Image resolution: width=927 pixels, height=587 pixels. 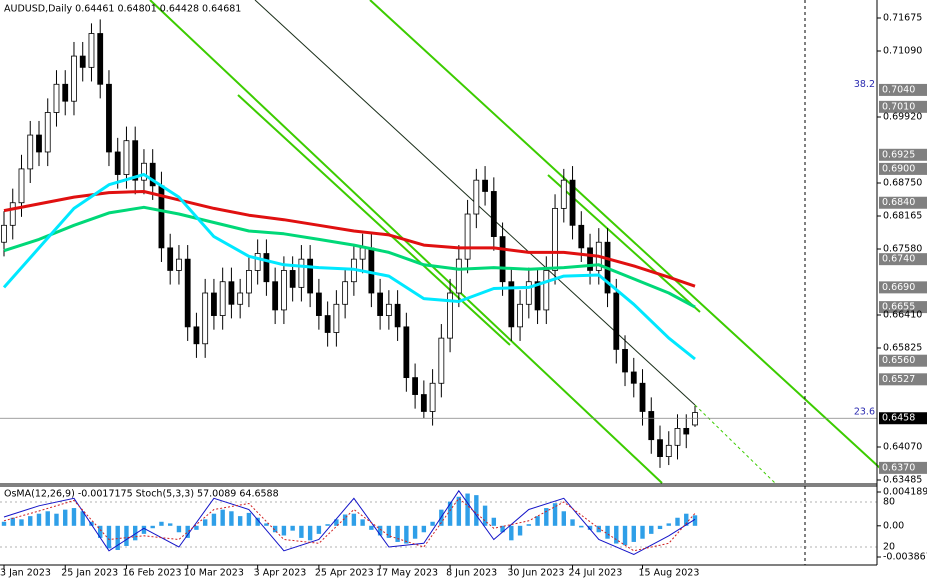 What do you see at coordinates (893, 525) in the screenshot?
I see `indicator-y-tick-label: 0.00` at bounding box center [893, 525].